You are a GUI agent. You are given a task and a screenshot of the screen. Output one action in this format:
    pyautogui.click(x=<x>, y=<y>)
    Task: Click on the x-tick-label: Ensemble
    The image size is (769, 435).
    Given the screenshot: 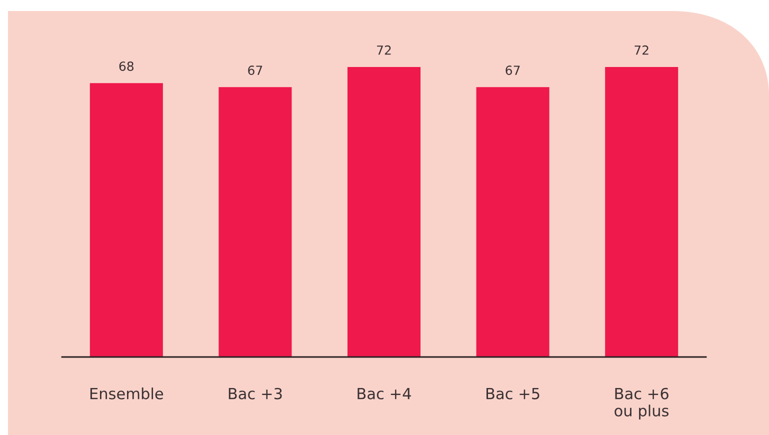 What is the action you would take?
    pyautogui.click(x=127, y=394)
    